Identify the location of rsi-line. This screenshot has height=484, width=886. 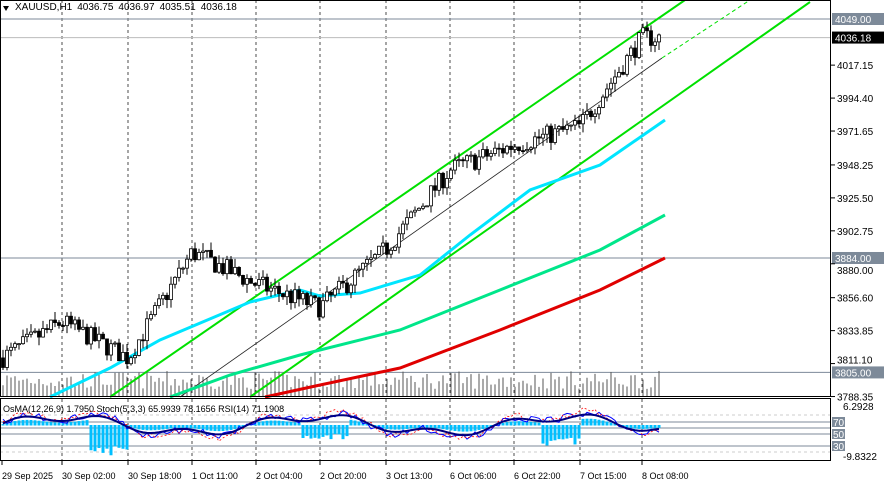
(331, 425).